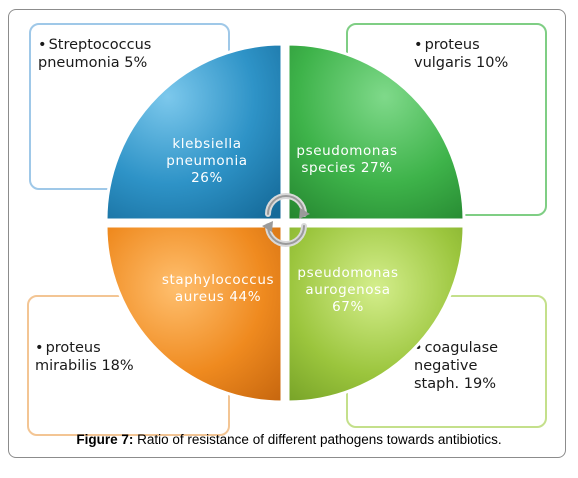 This screenshot has width=578, height=478. I want to click on caption-label: Figure 7:, so click(105, 439).